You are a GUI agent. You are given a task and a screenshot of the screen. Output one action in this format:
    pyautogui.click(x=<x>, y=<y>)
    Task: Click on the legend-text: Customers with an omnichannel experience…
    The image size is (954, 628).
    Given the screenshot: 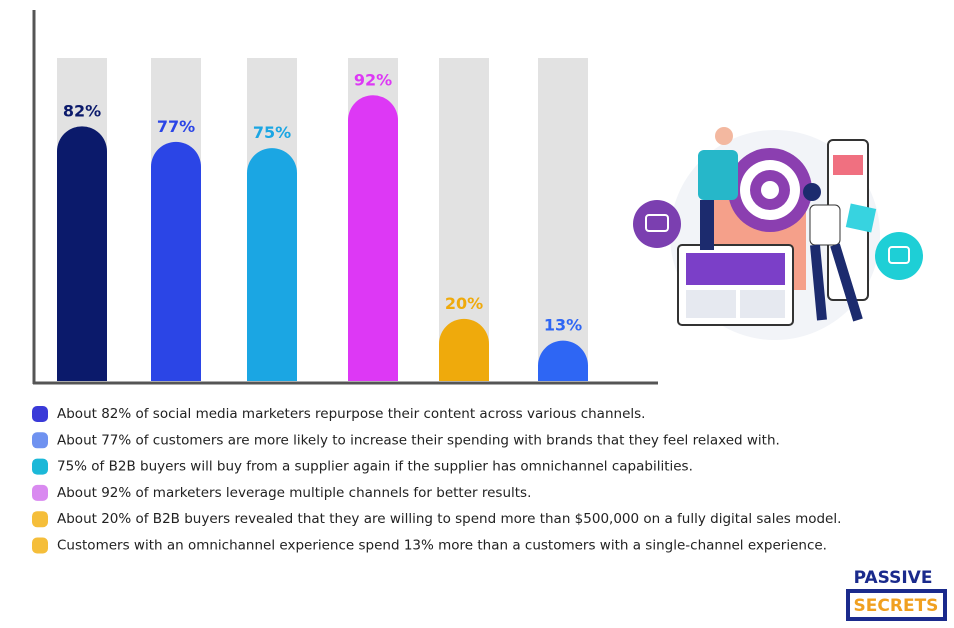 What is the action you would take?
    pyautogui.click(x=442, y=546)
    